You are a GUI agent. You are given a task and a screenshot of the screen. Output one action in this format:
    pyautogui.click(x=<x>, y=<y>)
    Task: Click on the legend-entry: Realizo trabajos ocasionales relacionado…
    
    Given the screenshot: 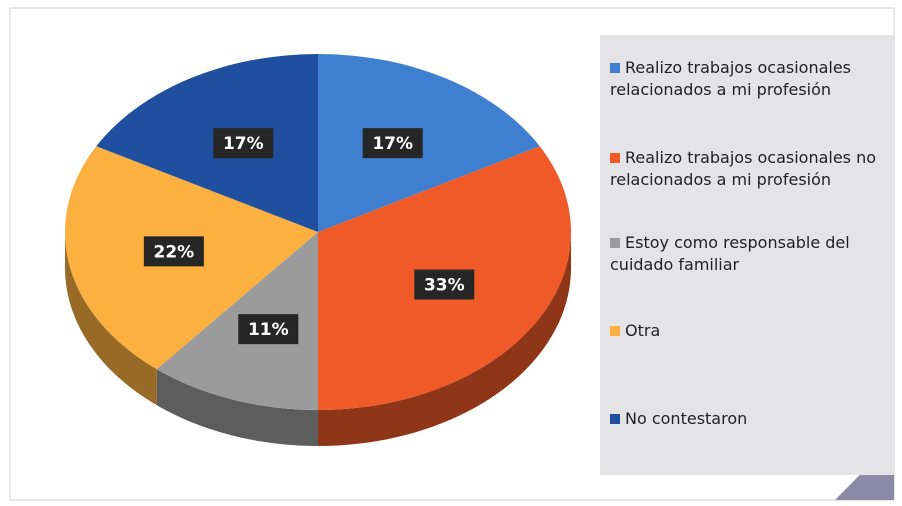 What is the action you would take?
    pyautogui.click(x=752, y=79)
    